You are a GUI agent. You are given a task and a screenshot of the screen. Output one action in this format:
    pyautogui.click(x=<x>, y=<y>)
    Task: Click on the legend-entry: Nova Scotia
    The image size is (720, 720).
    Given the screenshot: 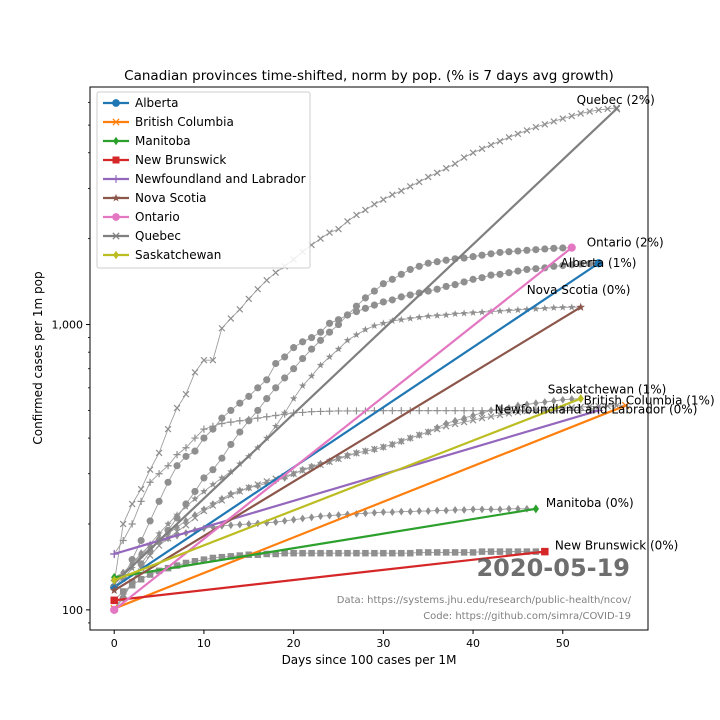 What is the action you would take?
    pyautogui.click(x=155, y=198)
    